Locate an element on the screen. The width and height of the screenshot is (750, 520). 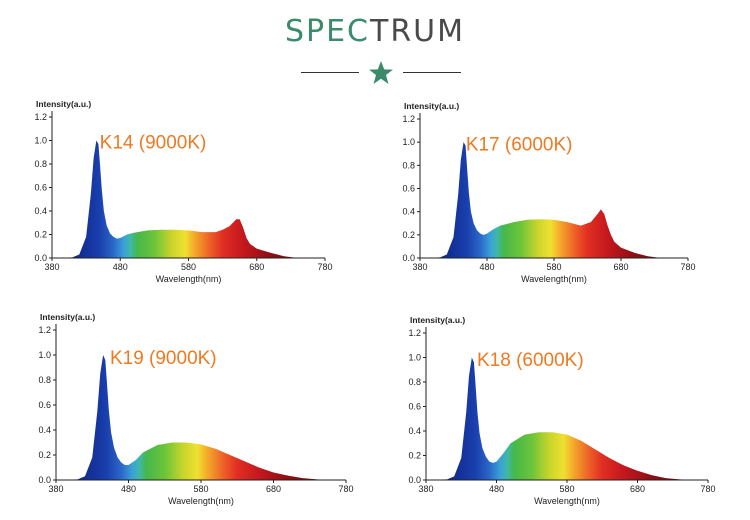
page-title: SPECTRUM is located at coordinates (375, 31).